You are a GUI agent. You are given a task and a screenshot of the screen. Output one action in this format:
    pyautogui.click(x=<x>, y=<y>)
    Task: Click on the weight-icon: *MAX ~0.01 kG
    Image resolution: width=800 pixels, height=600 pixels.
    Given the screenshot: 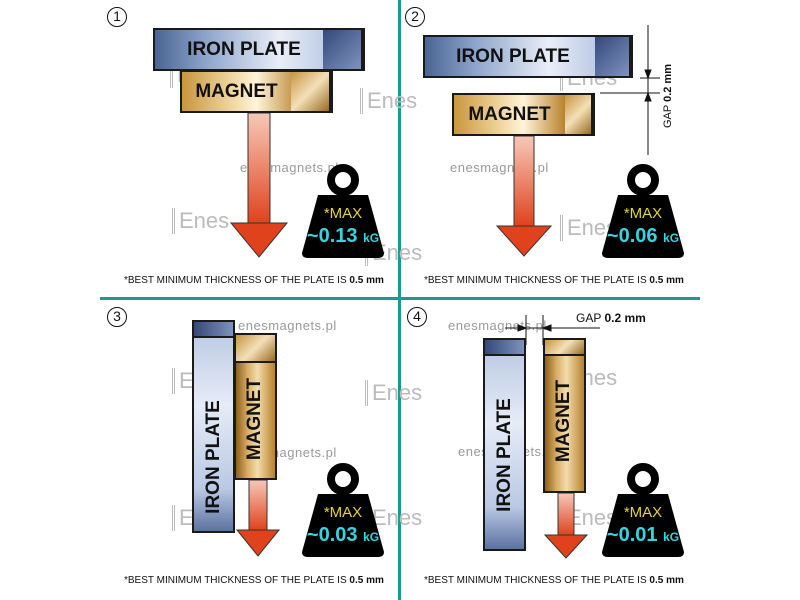 What is the action you would take?
    pyautogui.click(x=643, y=510)
    